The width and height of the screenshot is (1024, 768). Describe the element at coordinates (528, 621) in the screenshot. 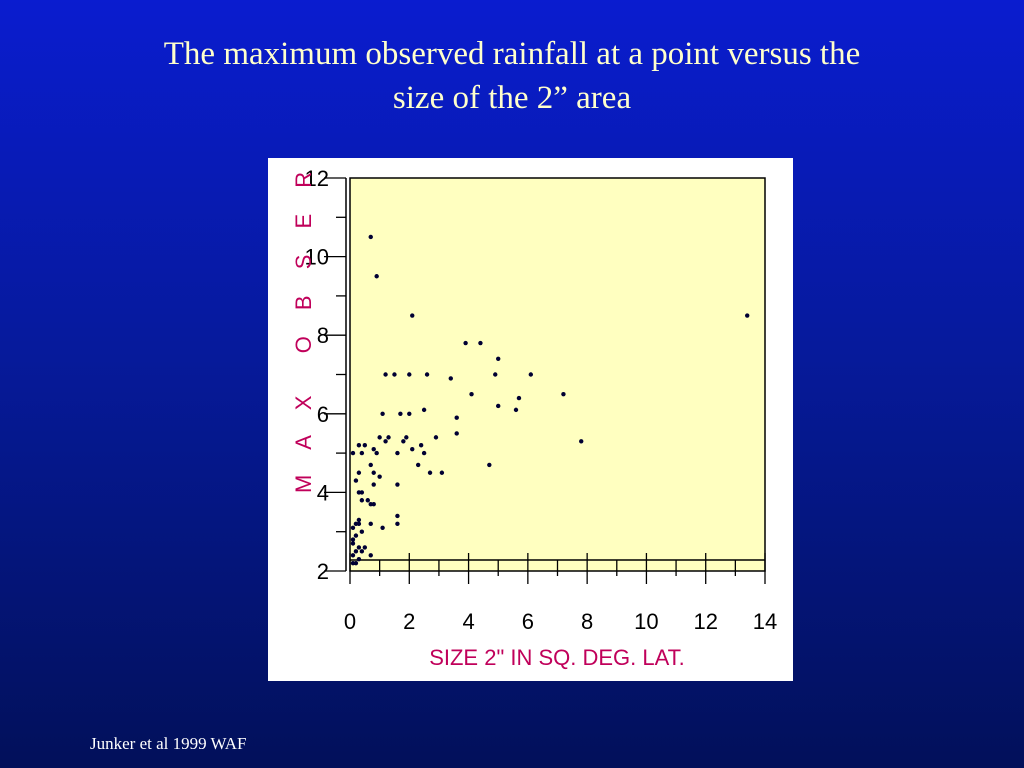

I see `x-tick-label: 6` at that location.